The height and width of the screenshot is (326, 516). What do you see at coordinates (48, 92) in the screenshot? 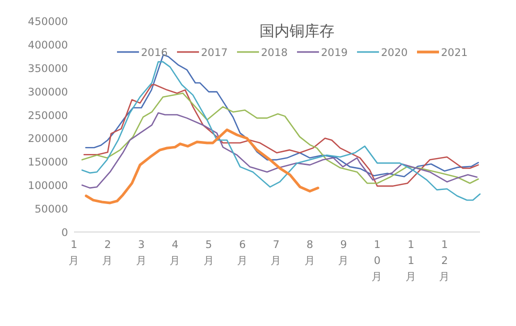
I see `y-tick-label: 300000` at bounding box center [48, 92].